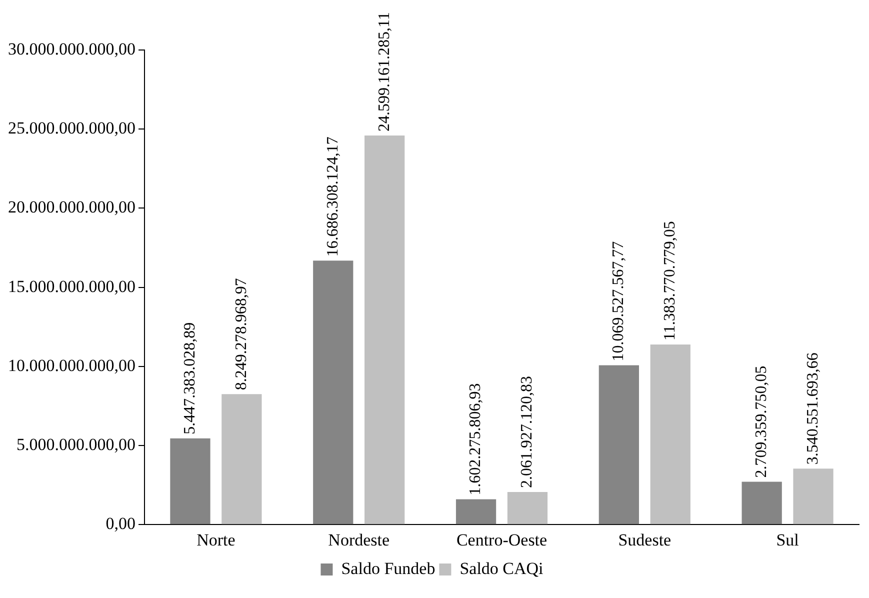  What do you see at coordinates (189, 378) in the screenshot?
I see `data-label: 5.447.383.028,89` at bounding box center [189, 378].